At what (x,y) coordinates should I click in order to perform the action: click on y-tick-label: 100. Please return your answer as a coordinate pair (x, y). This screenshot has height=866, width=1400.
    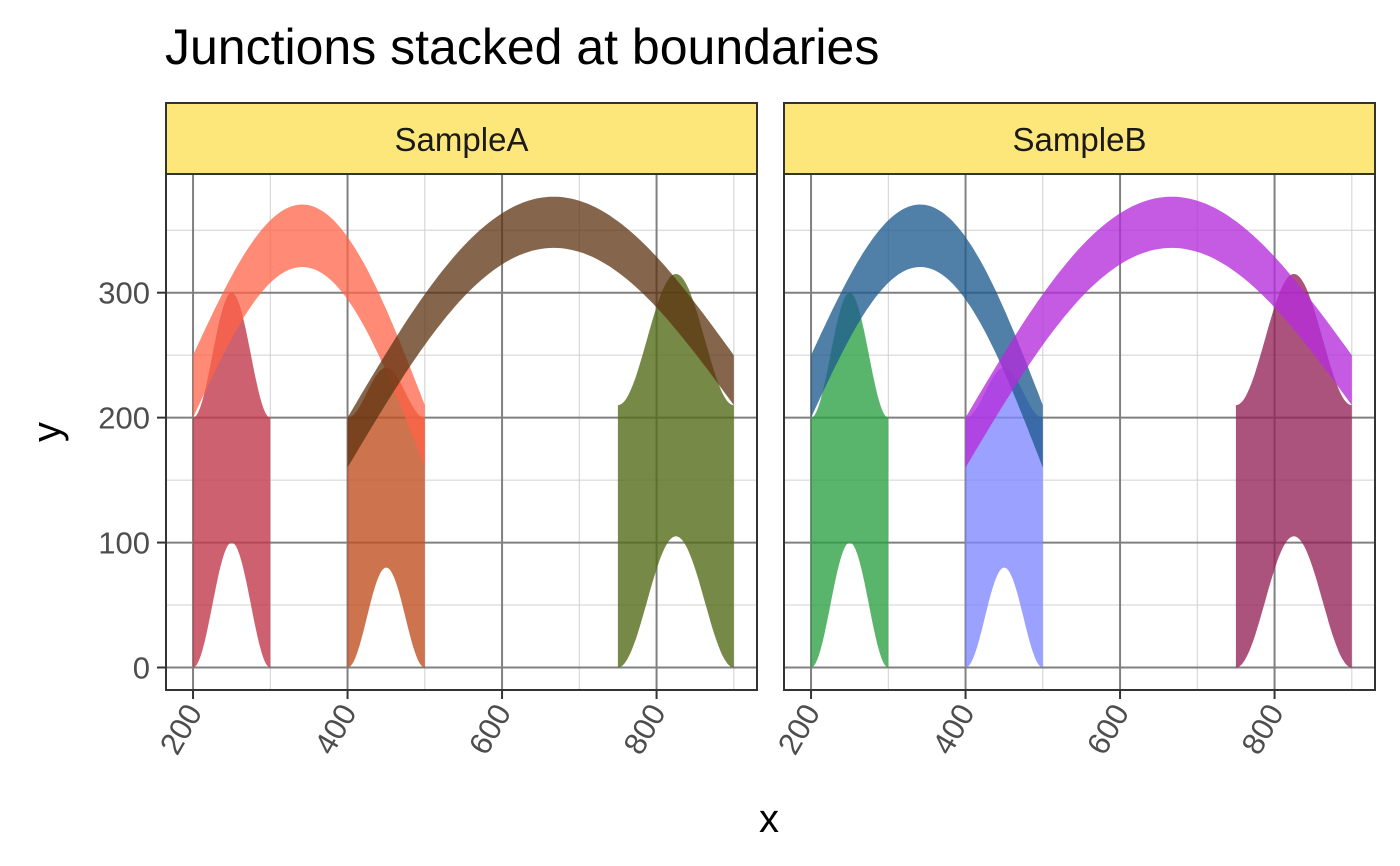
    Looking at the image, I should click on (124, 543).